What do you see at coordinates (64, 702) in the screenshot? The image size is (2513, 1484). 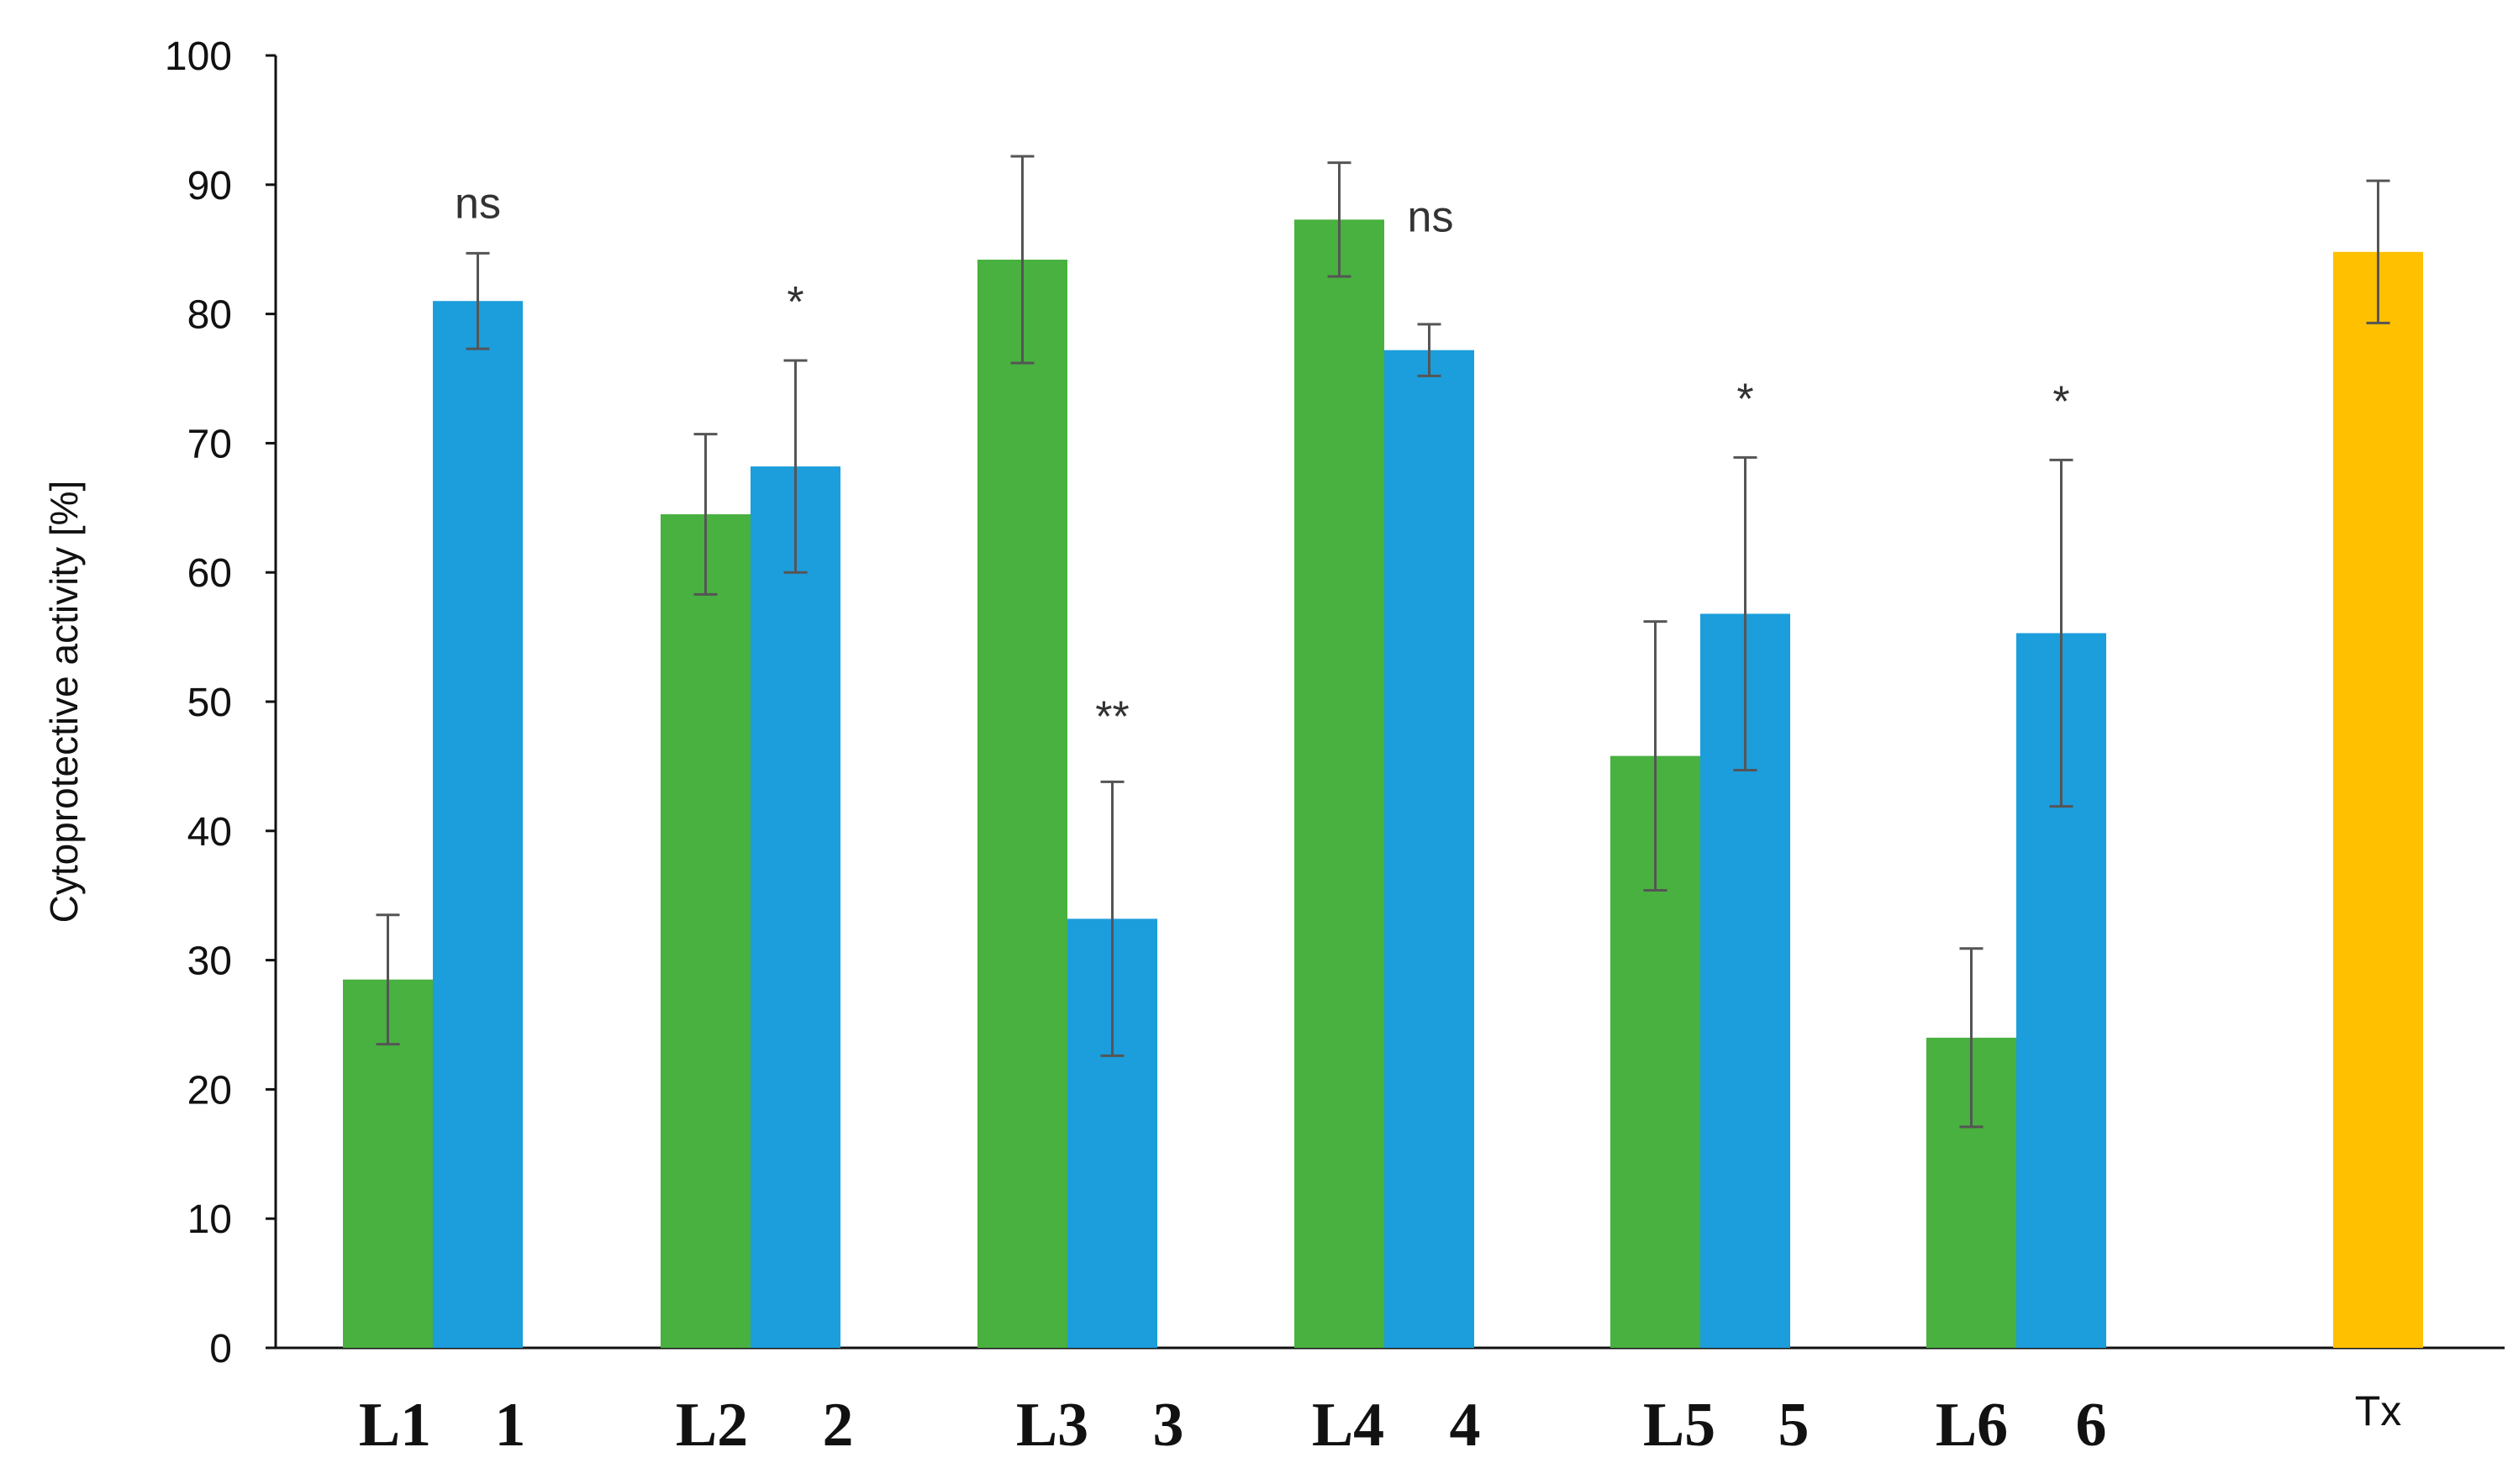 I see `y-axis-label: Cytoprotective activity [%]` at bounding box center [64, 702].